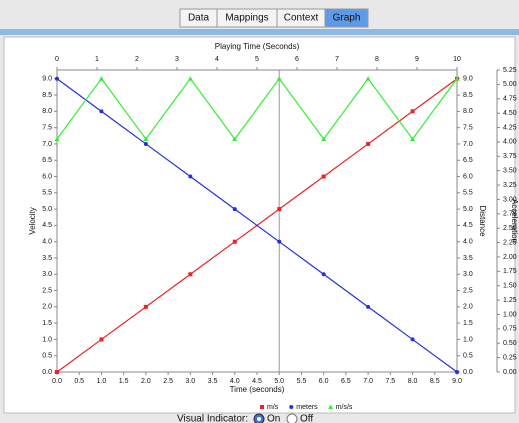 Image resolution: width=519 pixels, height=423 pixels. What do you see at coordinates (301, 18) in the screenshot?
I see `tab-label: Context` at bounding box center [301, 18].